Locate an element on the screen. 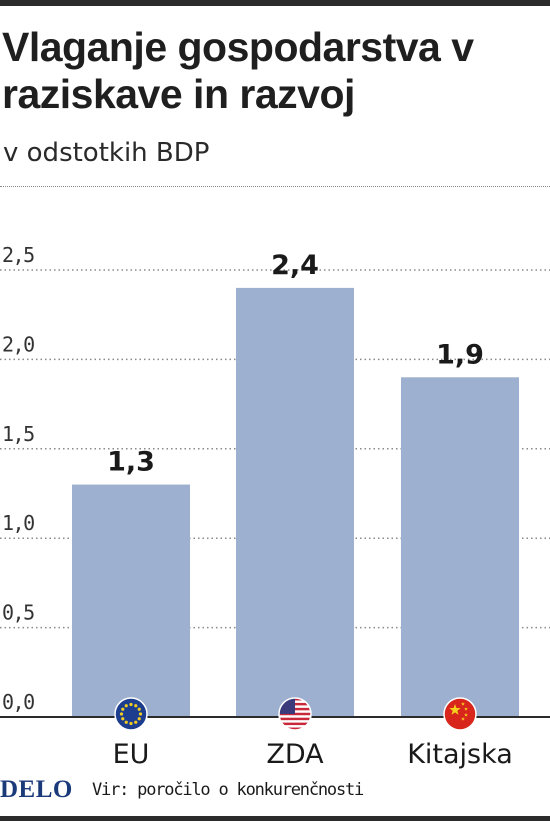 The image size is (550, 821). category-label: Kitajska is located at coordinates (460, 754).